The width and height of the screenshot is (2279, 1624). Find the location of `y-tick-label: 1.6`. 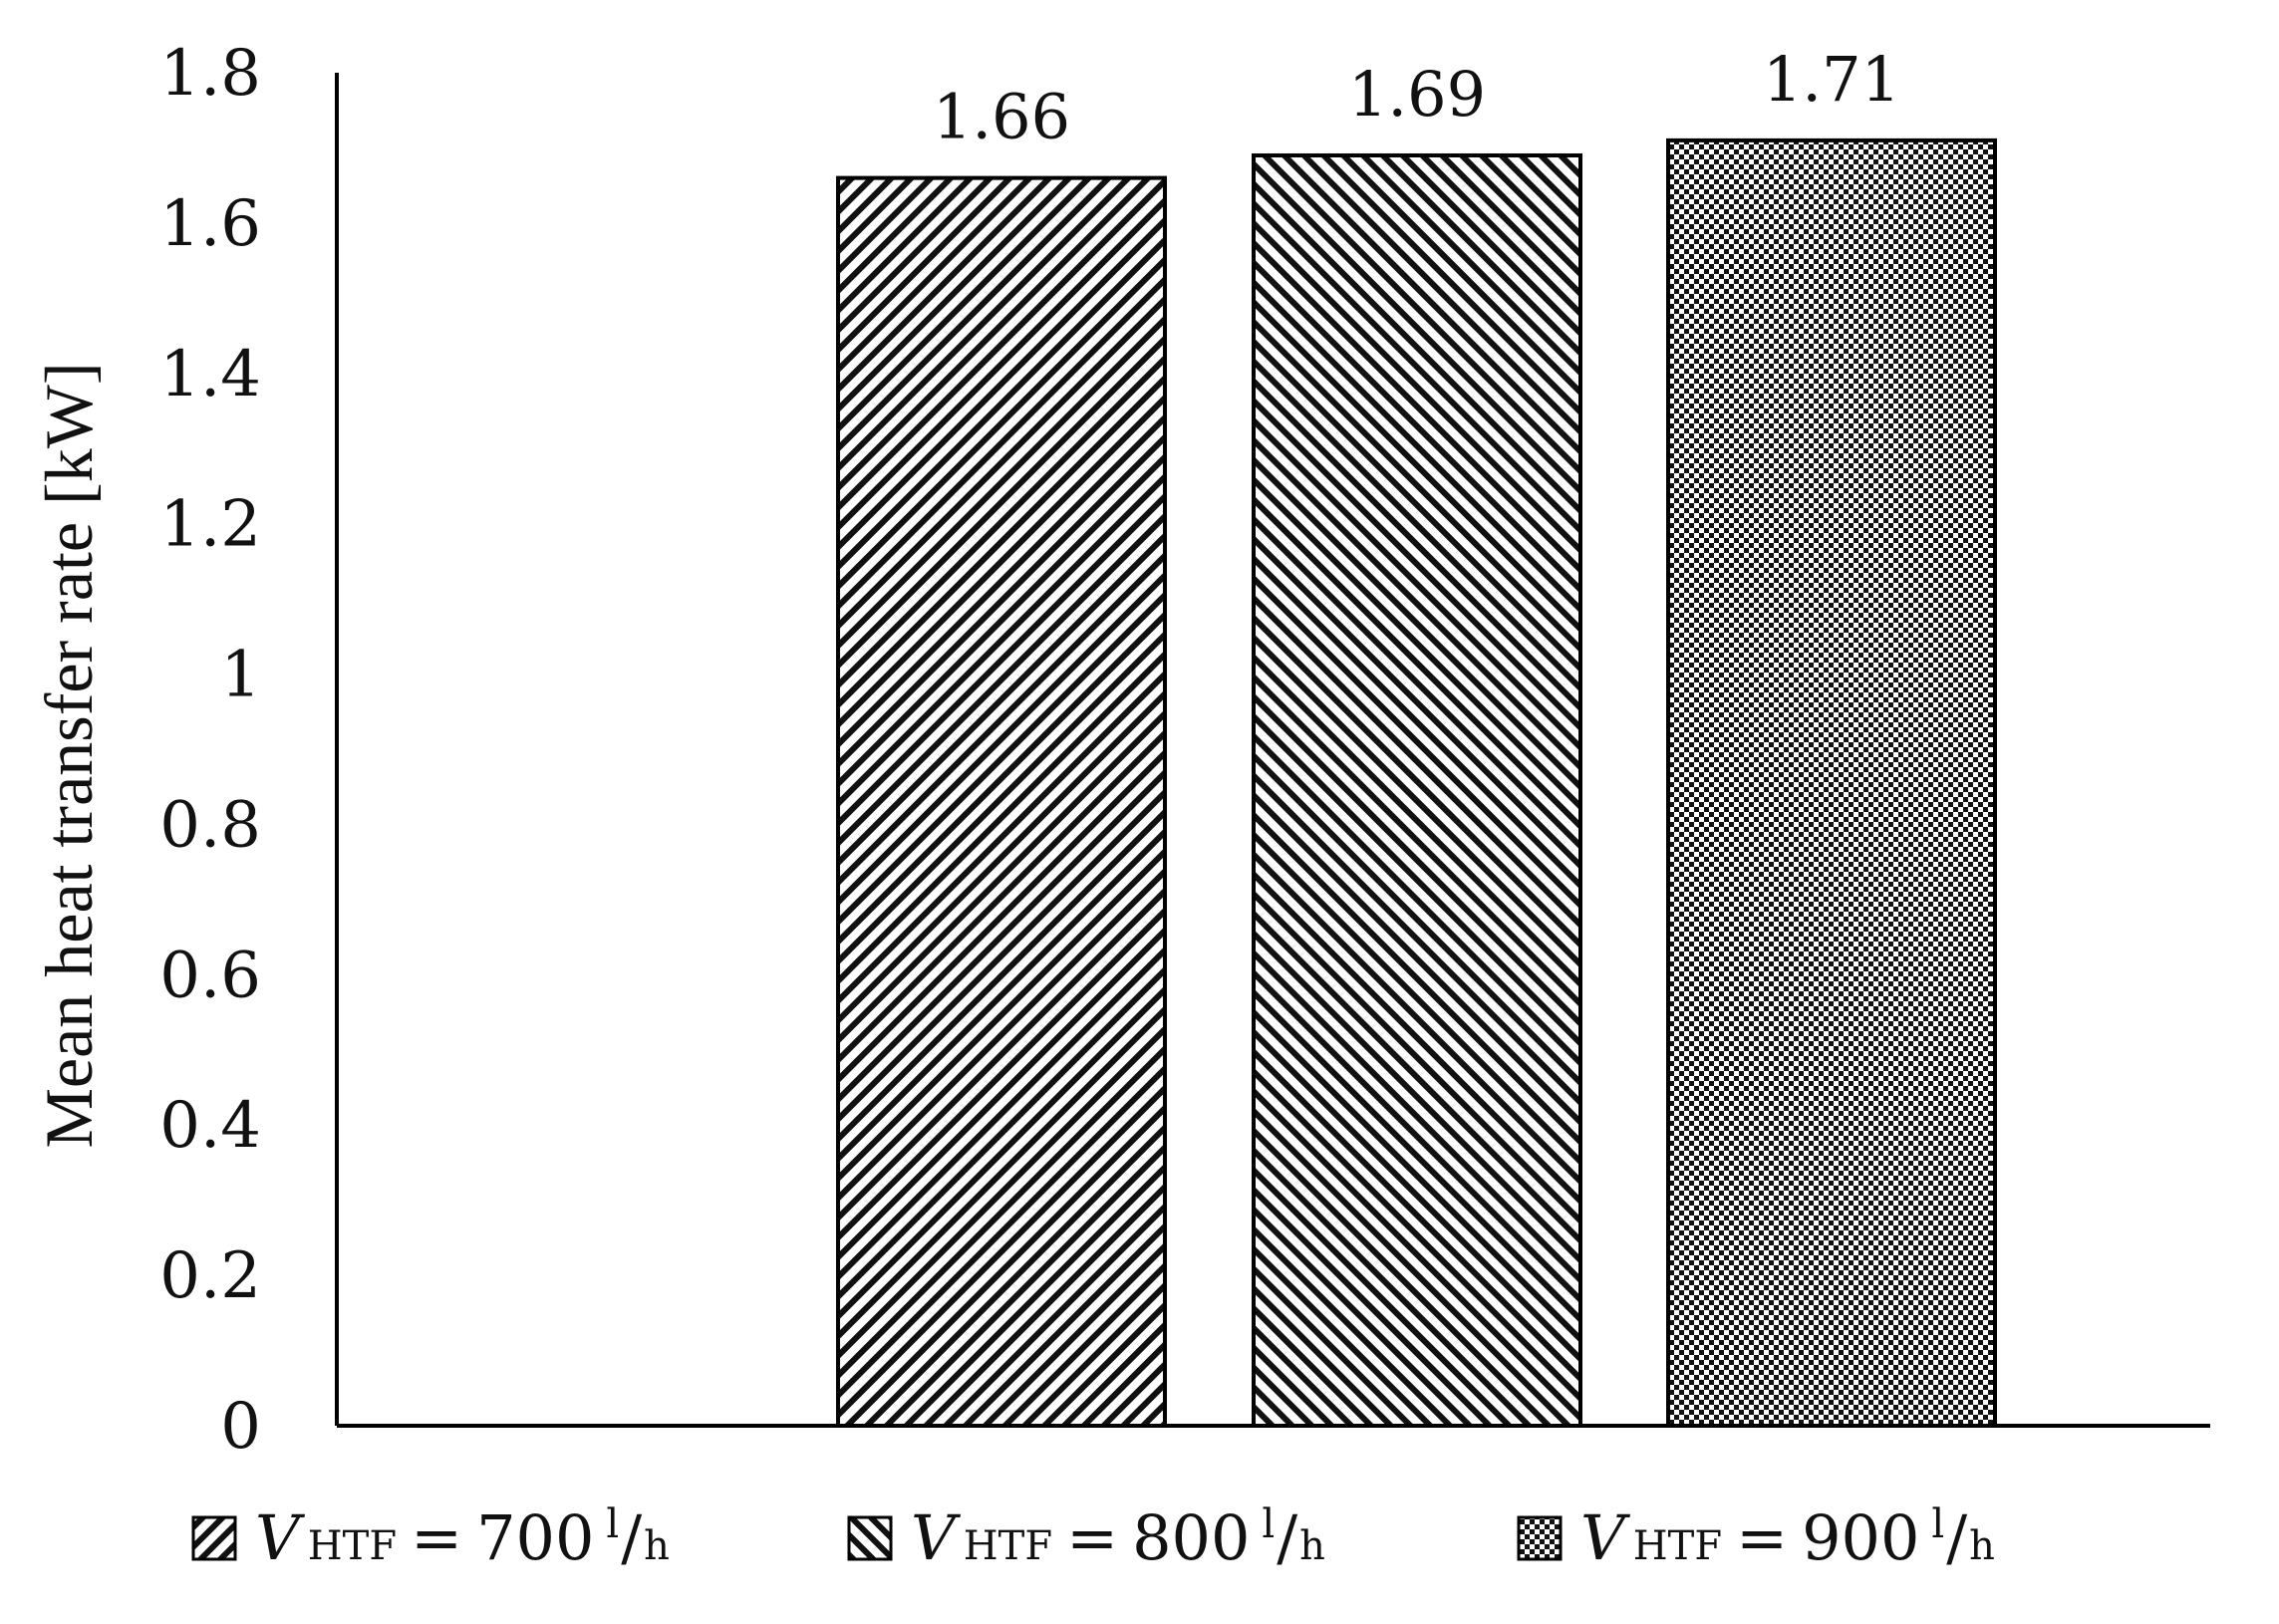

y-tick-label: 1.6 is located at coordinates (210, 224).